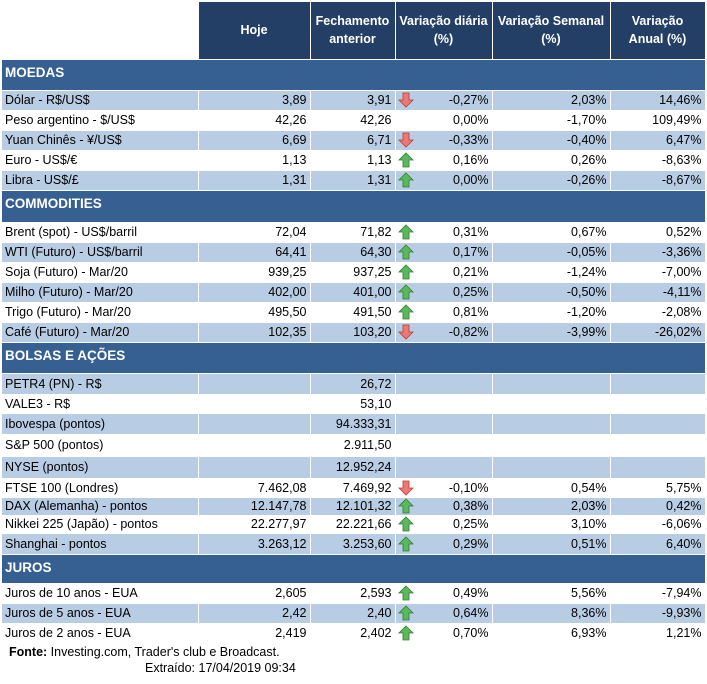 This screenshot has height=684, width=707. I want to click on cell-hoje: 1,31, so click(254, 180).